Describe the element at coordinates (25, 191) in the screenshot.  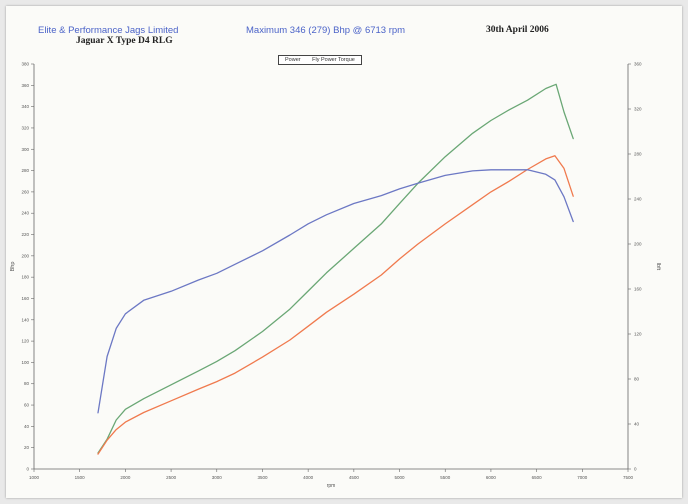
I see `y-left-tick-label: 260` at that location.